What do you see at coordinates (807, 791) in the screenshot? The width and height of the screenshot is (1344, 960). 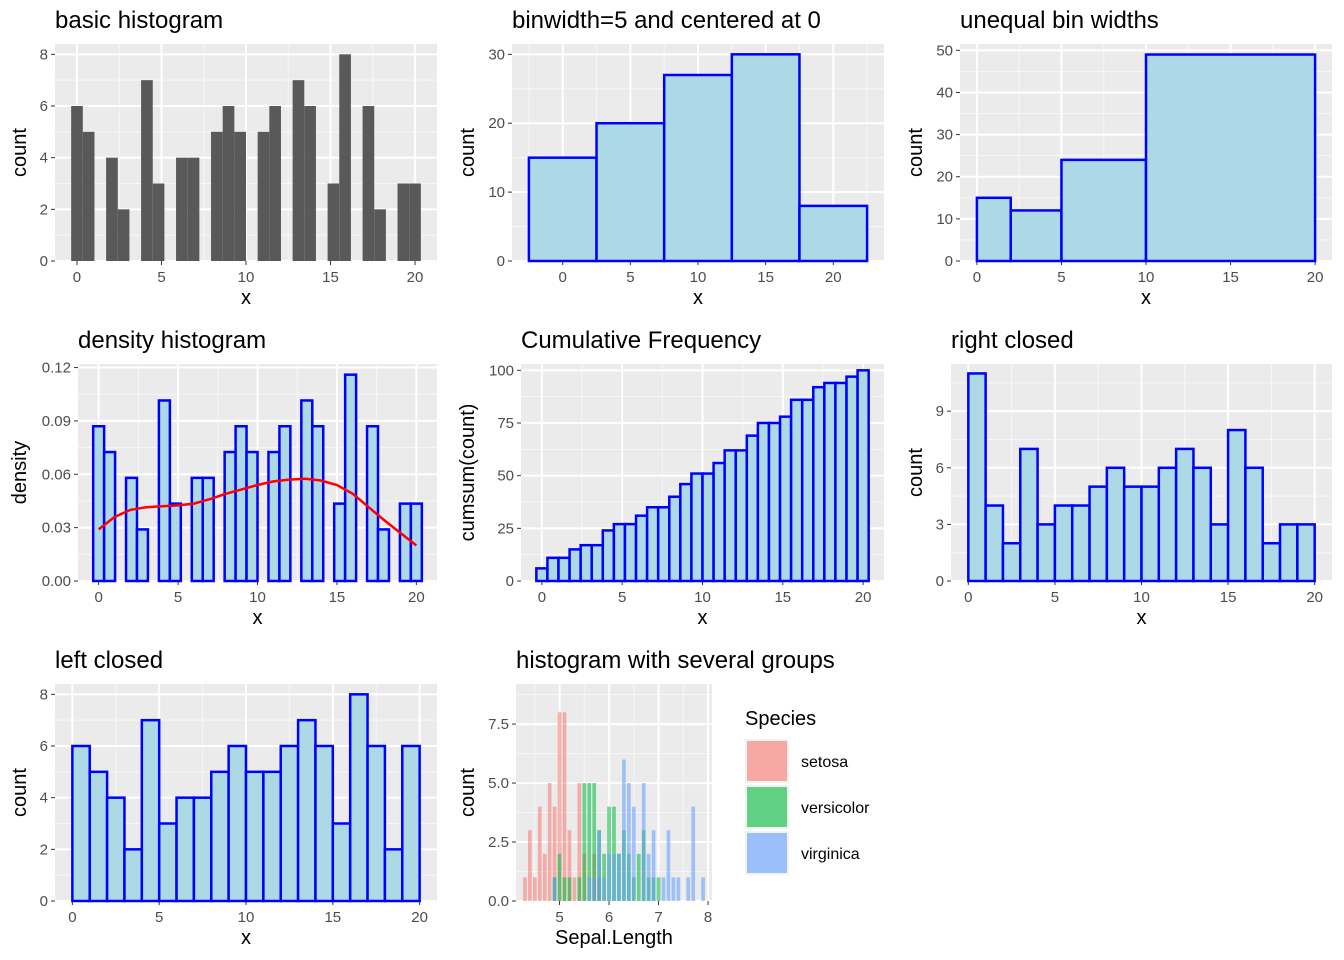 I see `legend: Species setosa versicolor virginica` at bounding box center [807, 791].